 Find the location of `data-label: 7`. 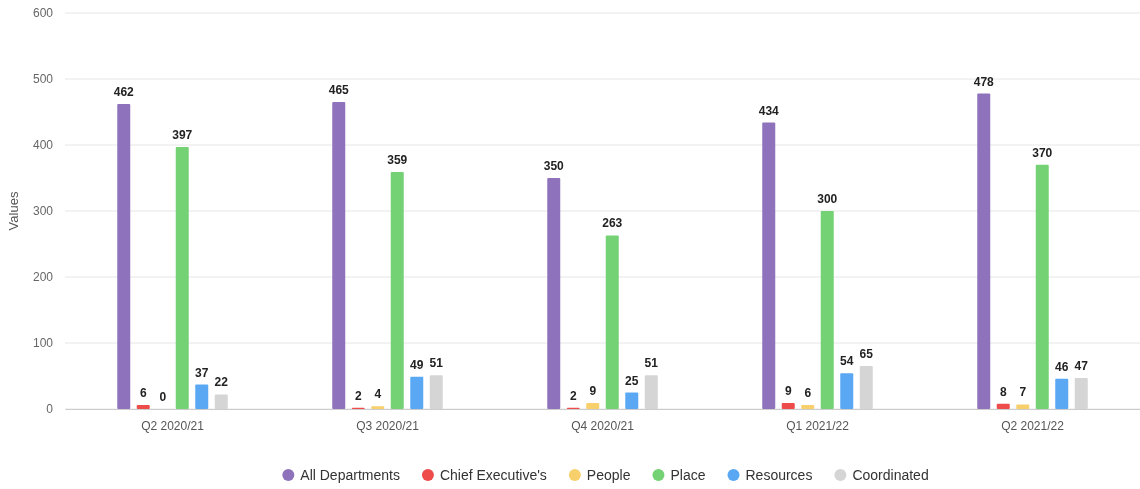

data-label: 7 is located at coordinates (1023, 392).